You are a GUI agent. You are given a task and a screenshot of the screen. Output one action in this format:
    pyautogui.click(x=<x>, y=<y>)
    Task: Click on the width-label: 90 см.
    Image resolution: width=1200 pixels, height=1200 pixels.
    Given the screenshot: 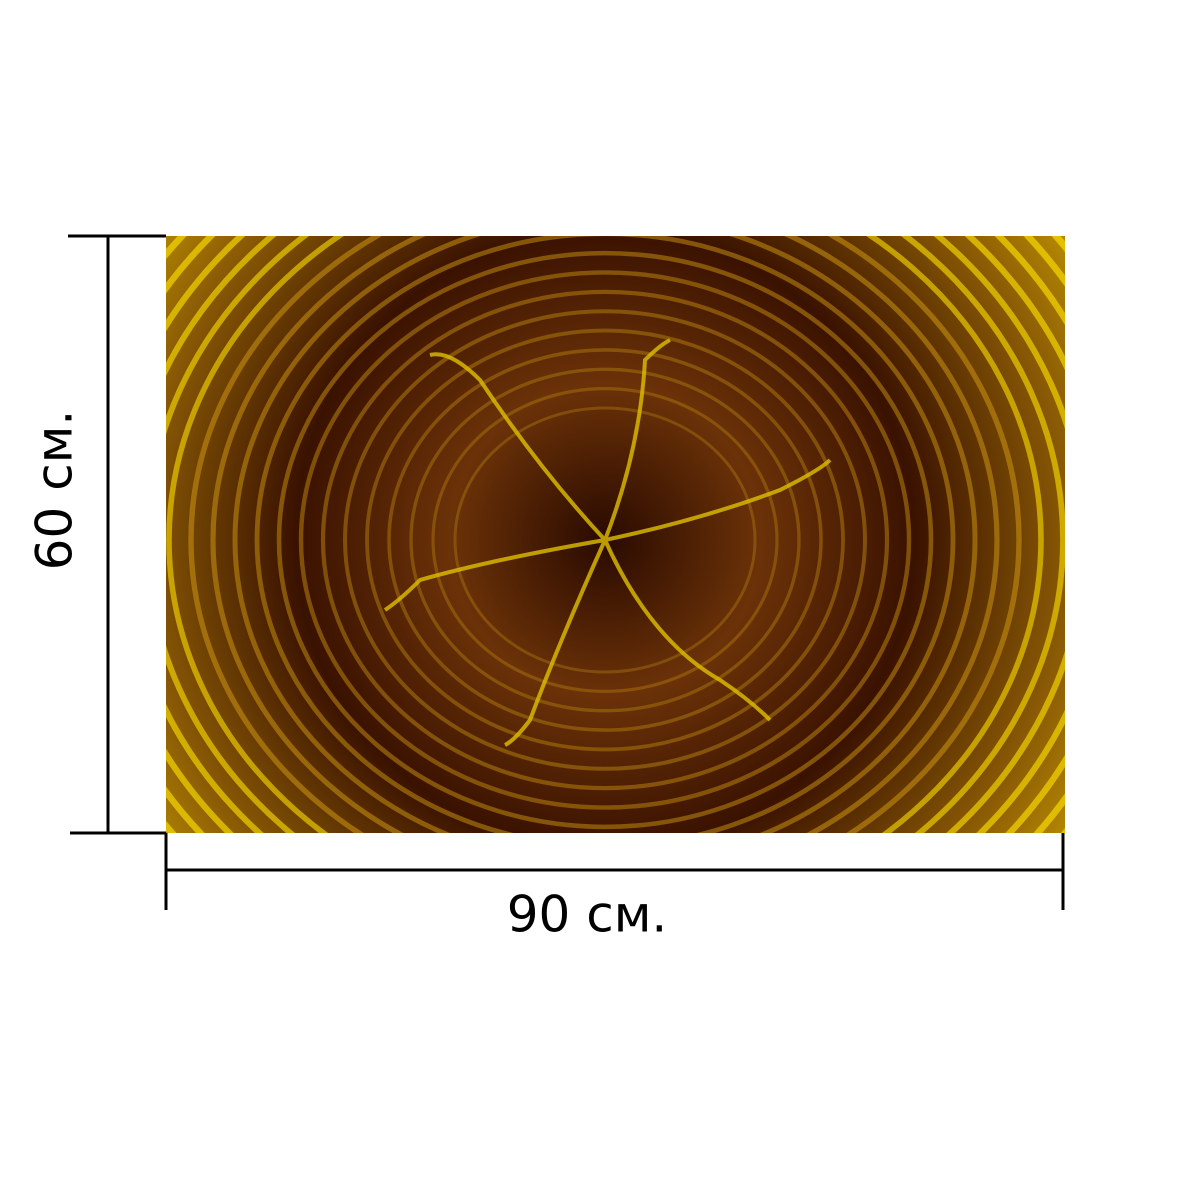 What is the action you would take?
    pyautogui.click(x=587, y=915)
    